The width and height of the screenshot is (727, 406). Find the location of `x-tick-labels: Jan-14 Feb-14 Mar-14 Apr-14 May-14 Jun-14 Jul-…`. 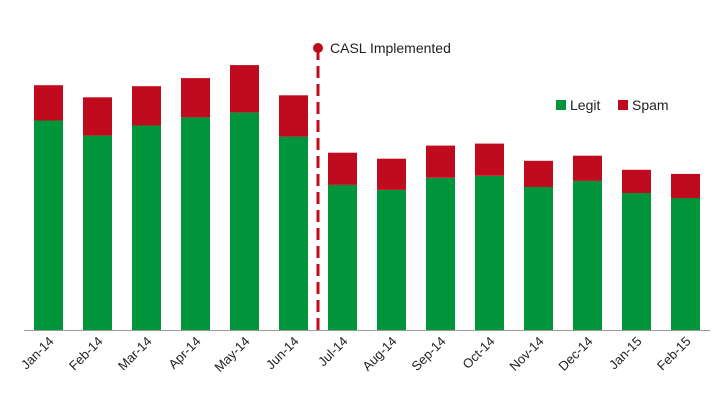

x-tick-labels: Jan-14 Feb-14 Mar-14 Apr-14 May-14 Jun-14 Jul-… is located at coordinates (356, 354).